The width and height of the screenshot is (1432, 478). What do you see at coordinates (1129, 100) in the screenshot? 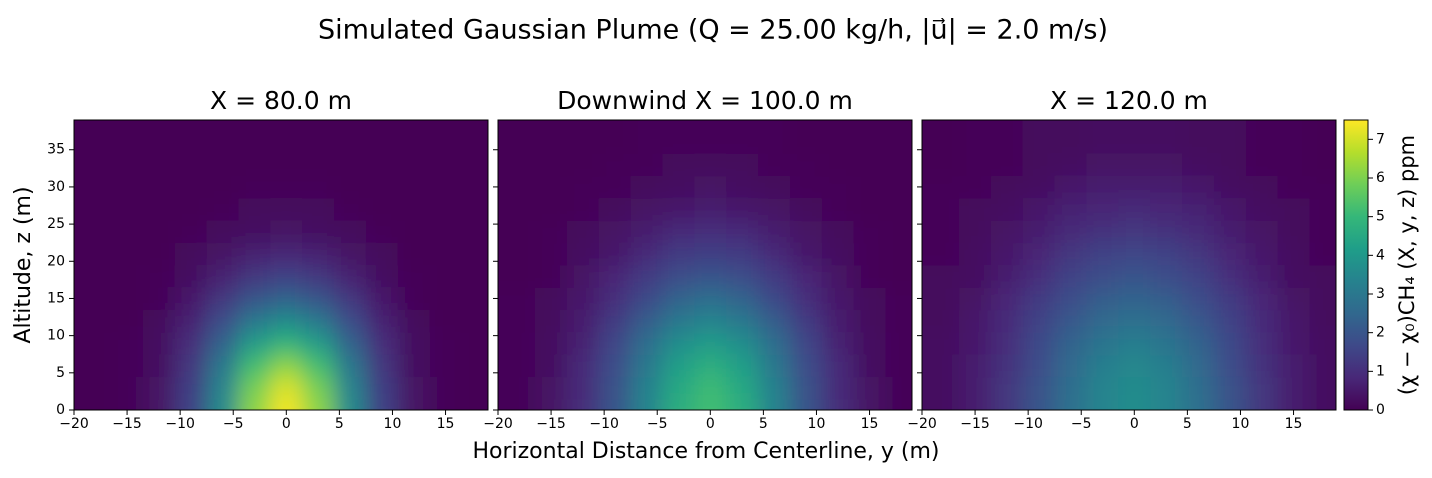
I see `panel-title: X = 120.0 m` at bounding box center [1129, 100].